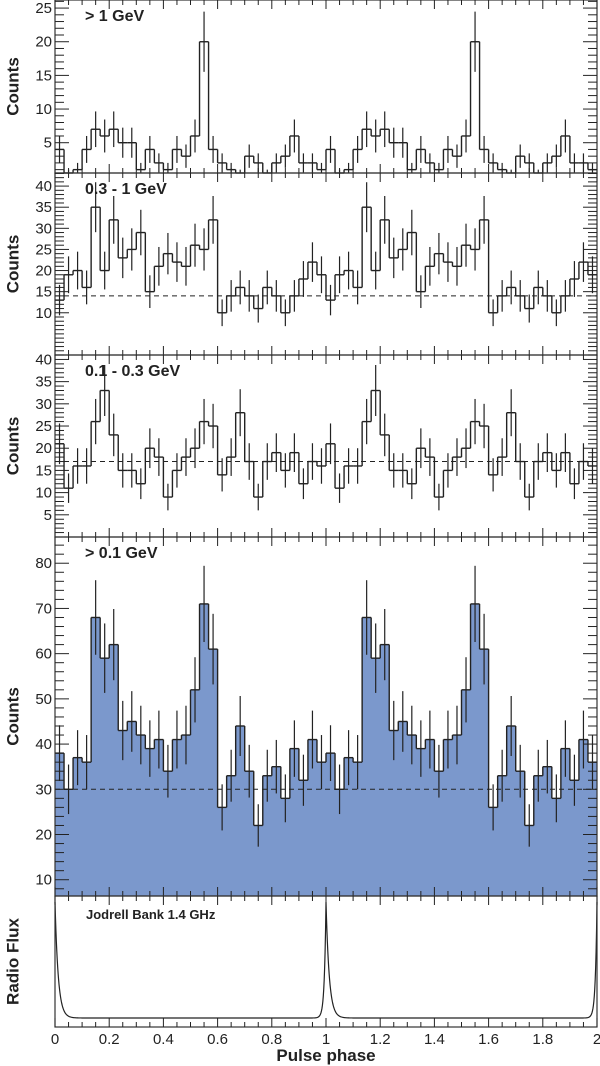  Describe the element at coordinates (325, 1055) in the screenshot. I see `x-axis-label: Pulse phase` at that location.